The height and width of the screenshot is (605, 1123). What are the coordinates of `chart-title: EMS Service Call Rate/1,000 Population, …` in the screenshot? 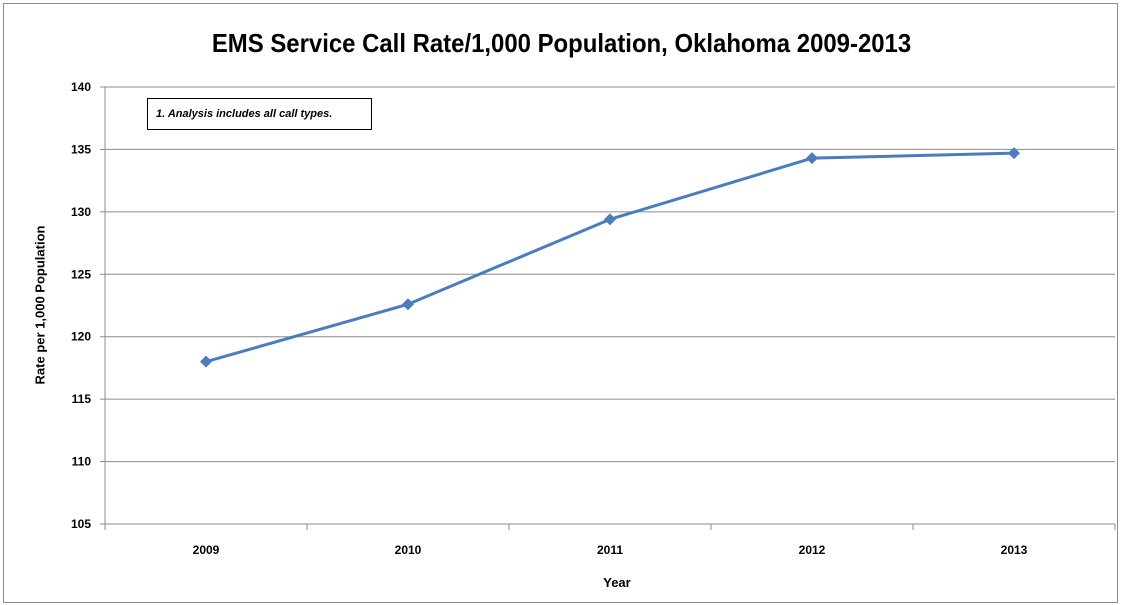 It's located at (561, 43).